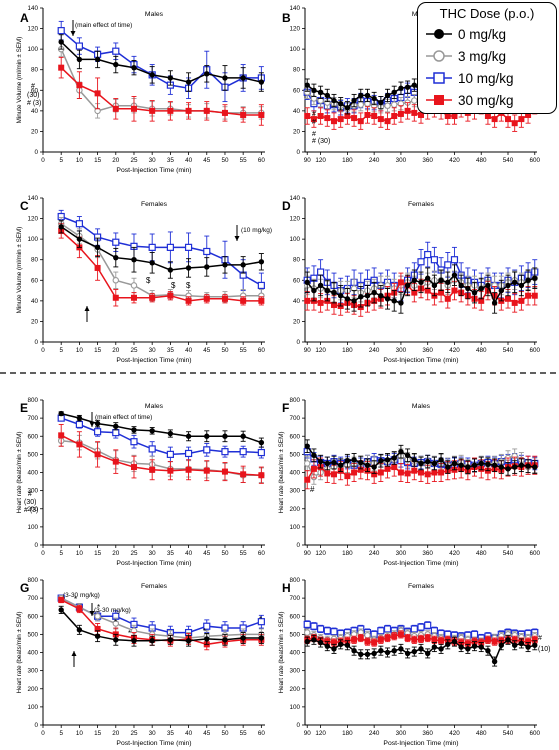 This screenshot has width=559, height=750. What do you see at coordinates (486, 78) in the screenshot?
I see `legend-label: 10 mg/kg` at bounding box center [486, 78].